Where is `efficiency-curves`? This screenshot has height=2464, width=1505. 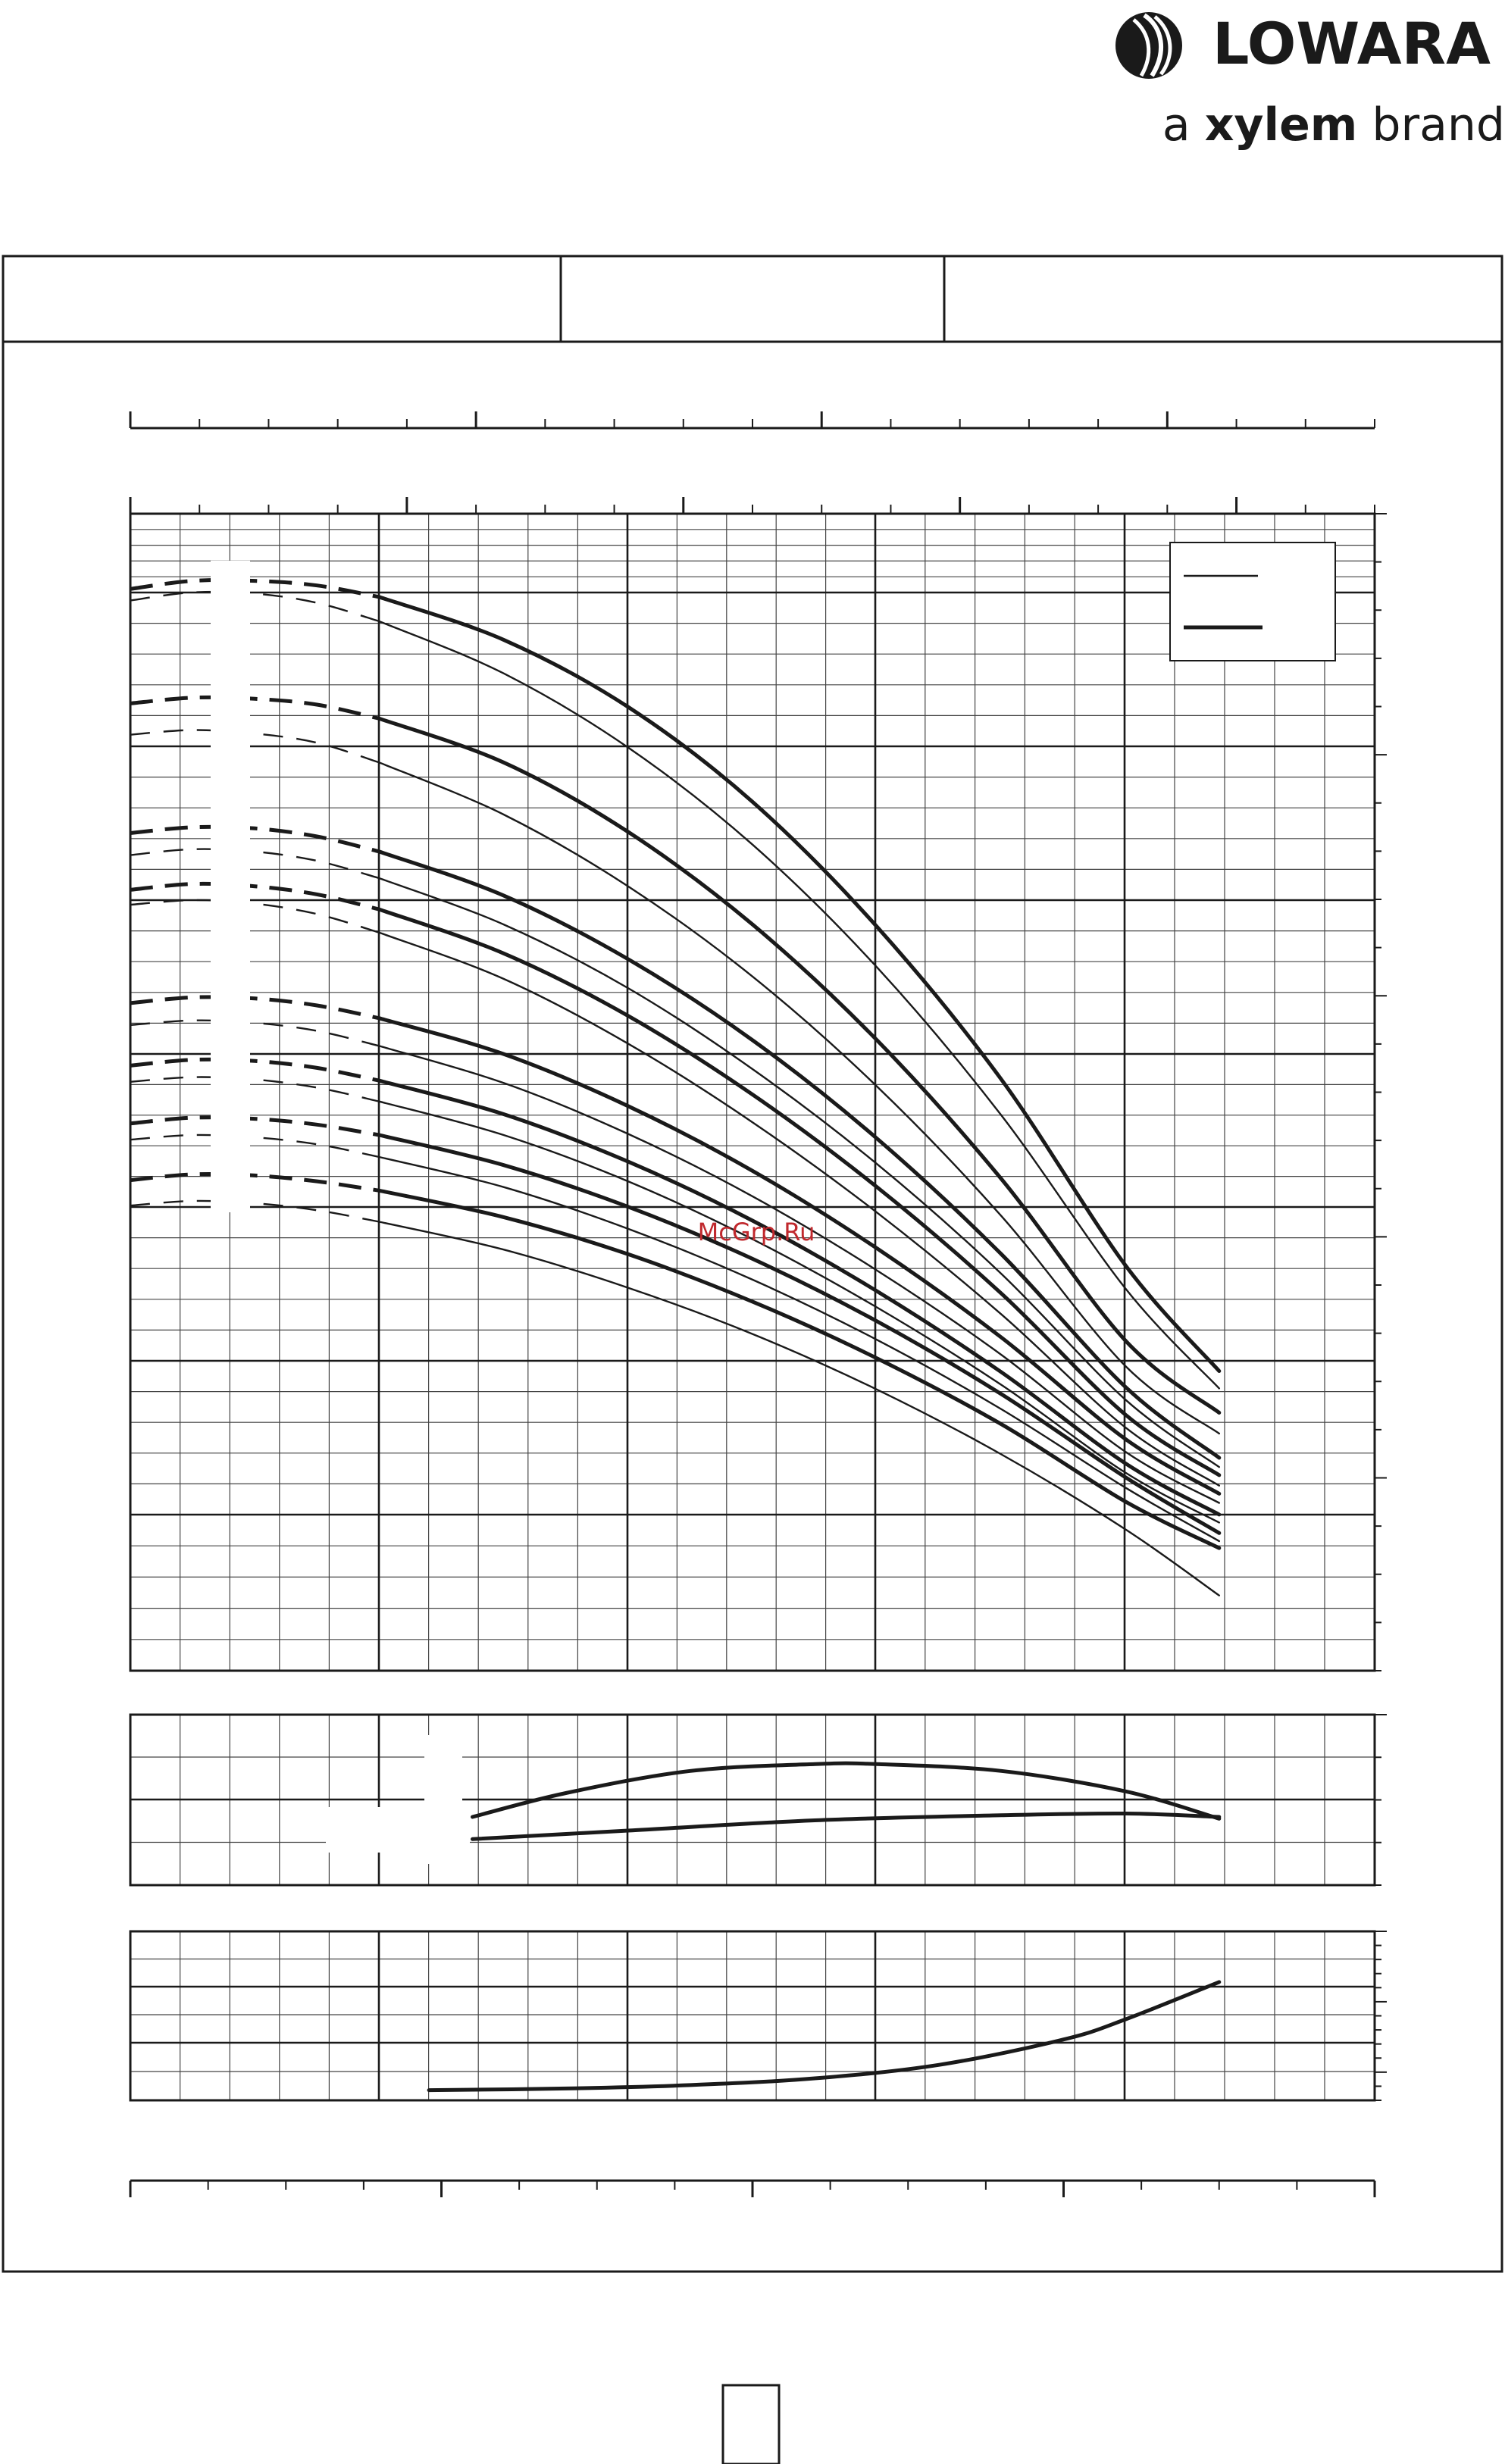 efficiency-curves is located at coordinates (774, 1799).